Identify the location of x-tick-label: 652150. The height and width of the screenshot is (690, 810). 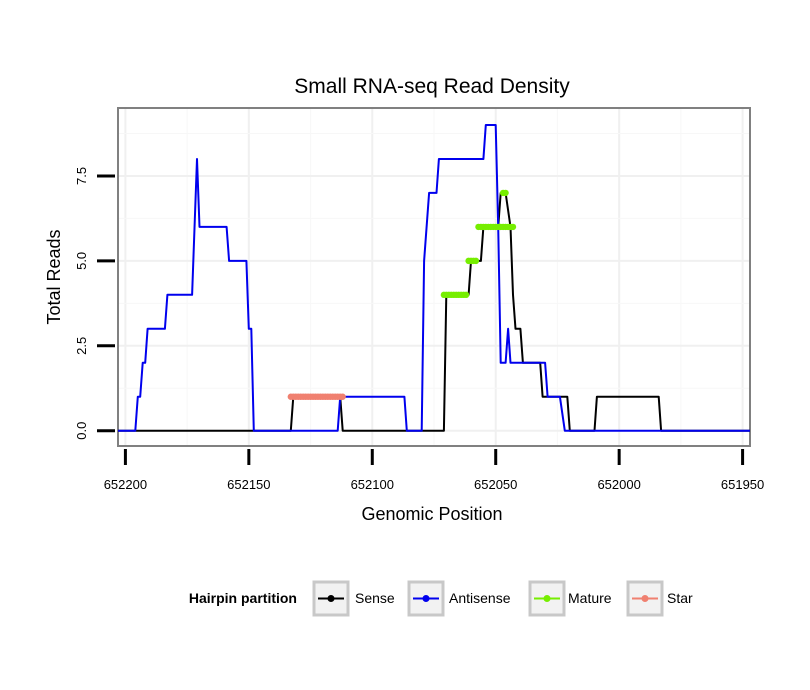
(248, 484).